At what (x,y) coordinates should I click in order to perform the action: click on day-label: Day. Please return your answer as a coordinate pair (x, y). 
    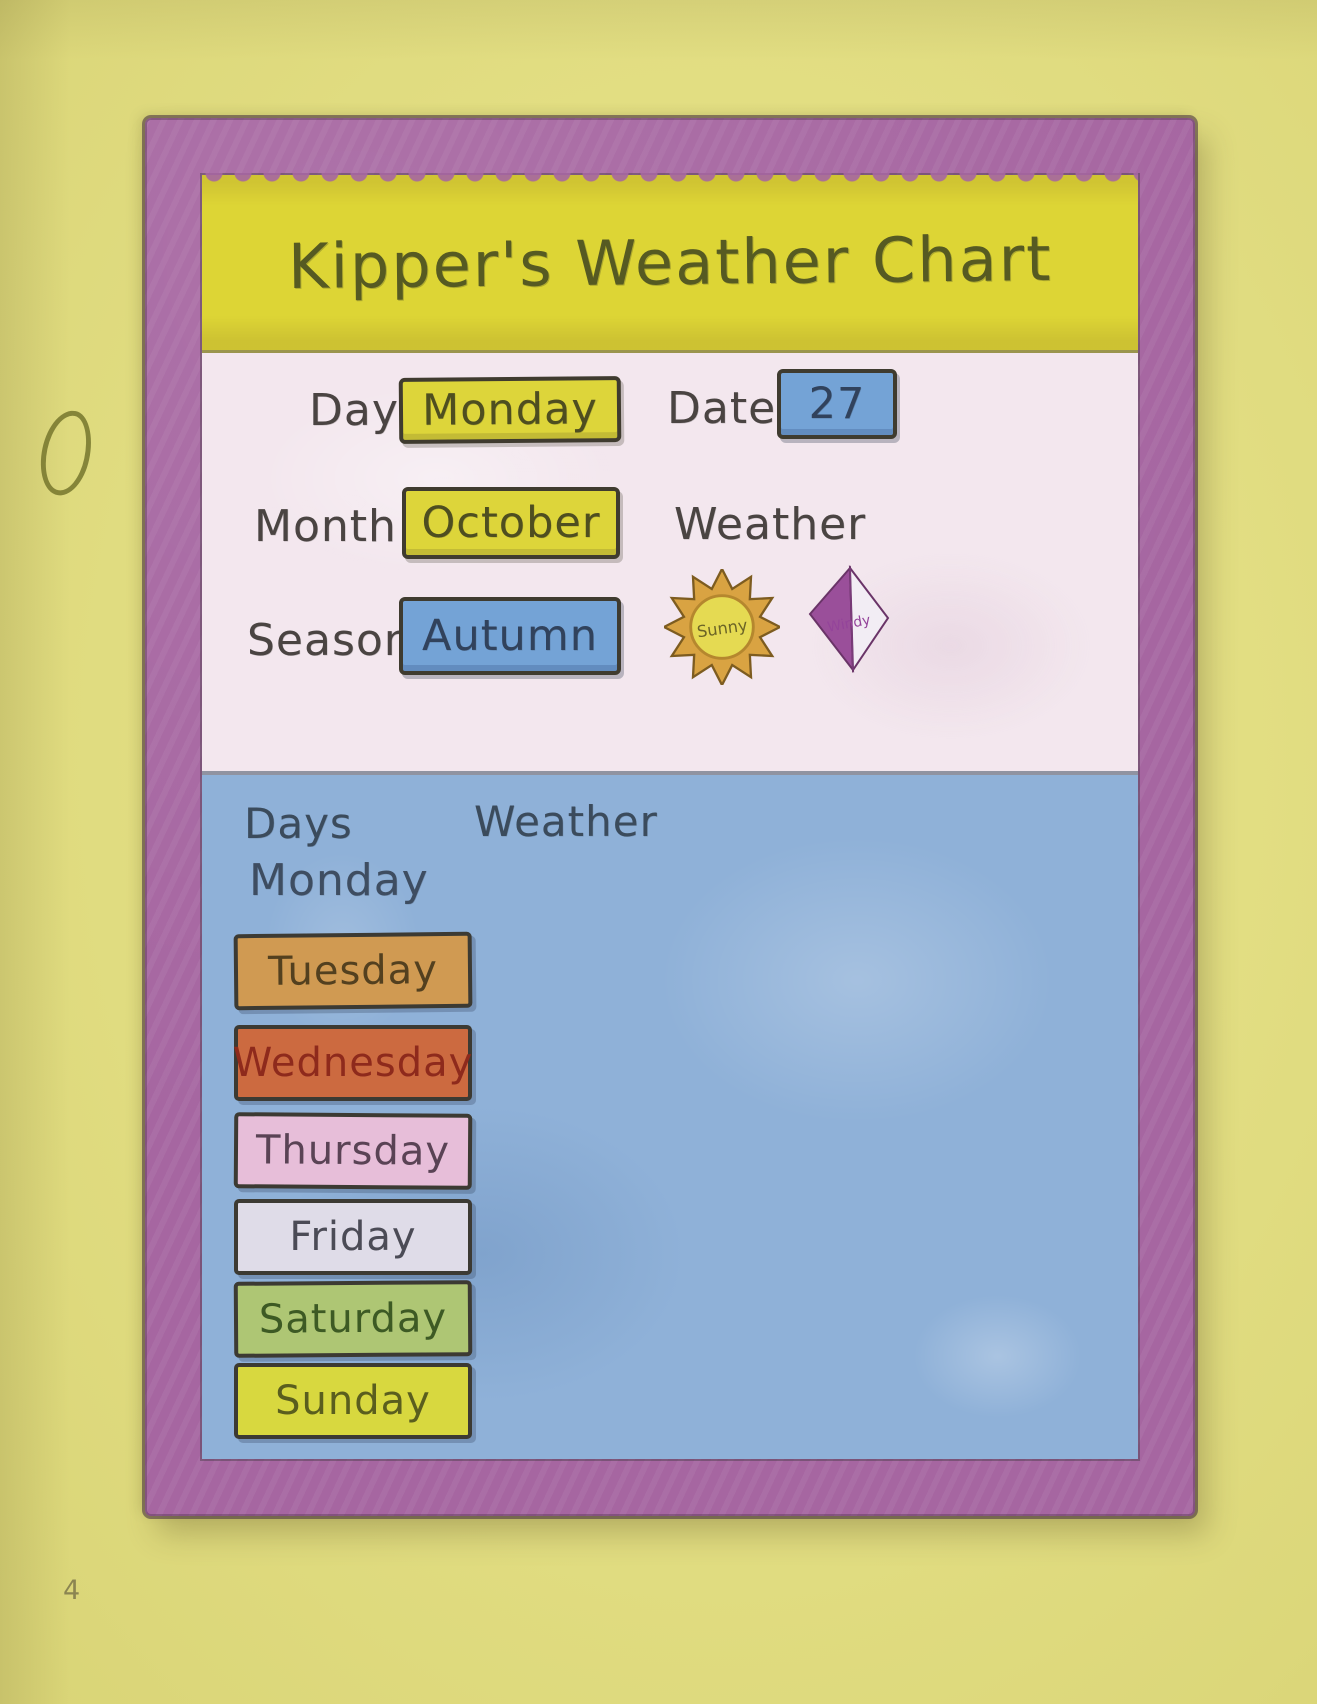
    Looking at the image, I should click on (354, 410).